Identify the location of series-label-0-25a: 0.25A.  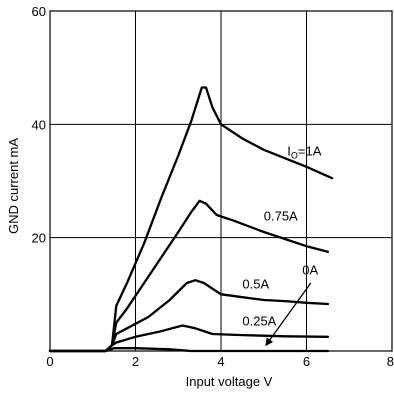
(259, 321).